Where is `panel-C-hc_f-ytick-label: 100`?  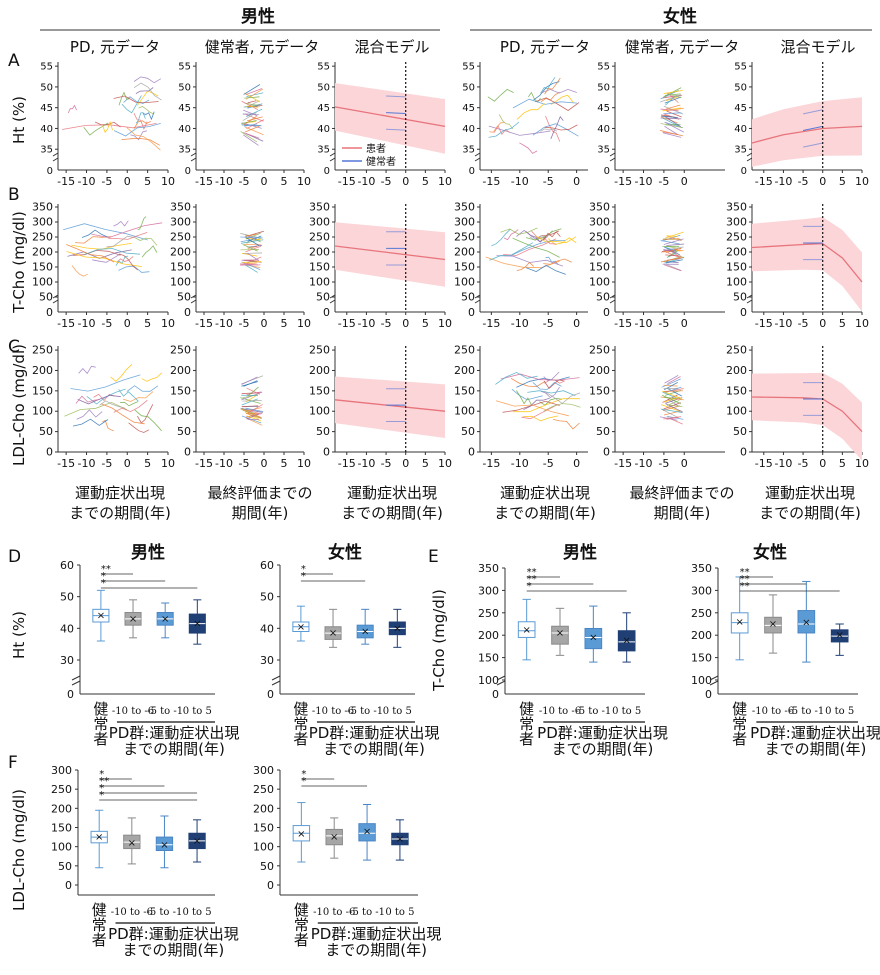 panel-C-hc_f-ytick-label: 100 is located at coordinates (599, 411).